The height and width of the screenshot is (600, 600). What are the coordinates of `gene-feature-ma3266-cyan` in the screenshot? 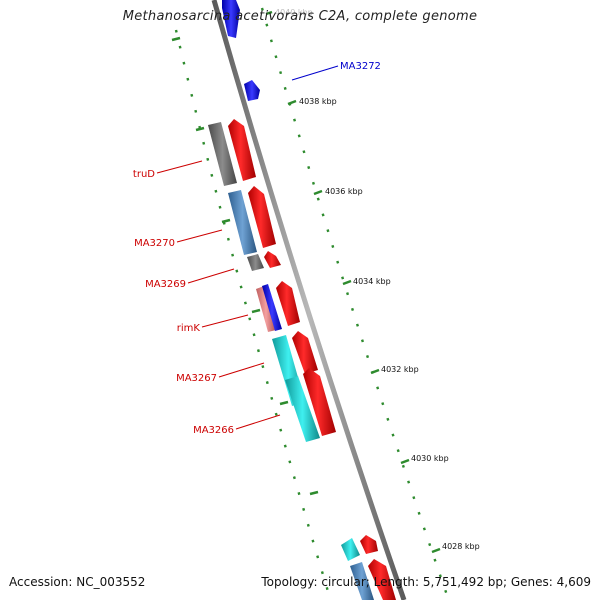 It's located at (302, 409).